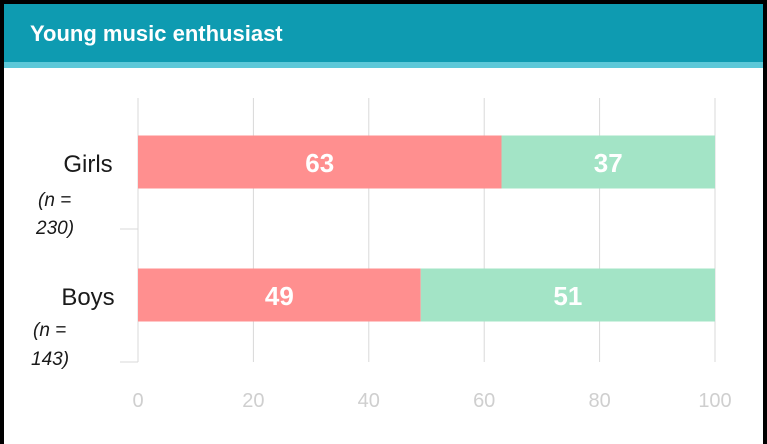  I want to click on data-label: 49, so click(279, 296).